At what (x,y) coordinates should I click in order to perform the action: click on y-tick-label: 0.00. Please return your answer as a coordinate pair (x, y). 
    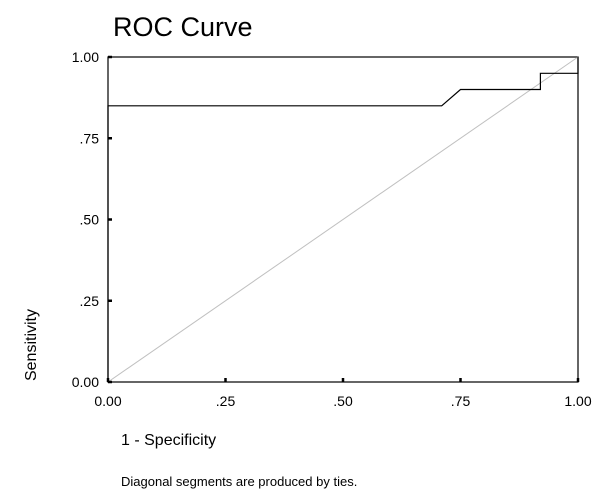
    Looking at the image, I should click on (85, 382).